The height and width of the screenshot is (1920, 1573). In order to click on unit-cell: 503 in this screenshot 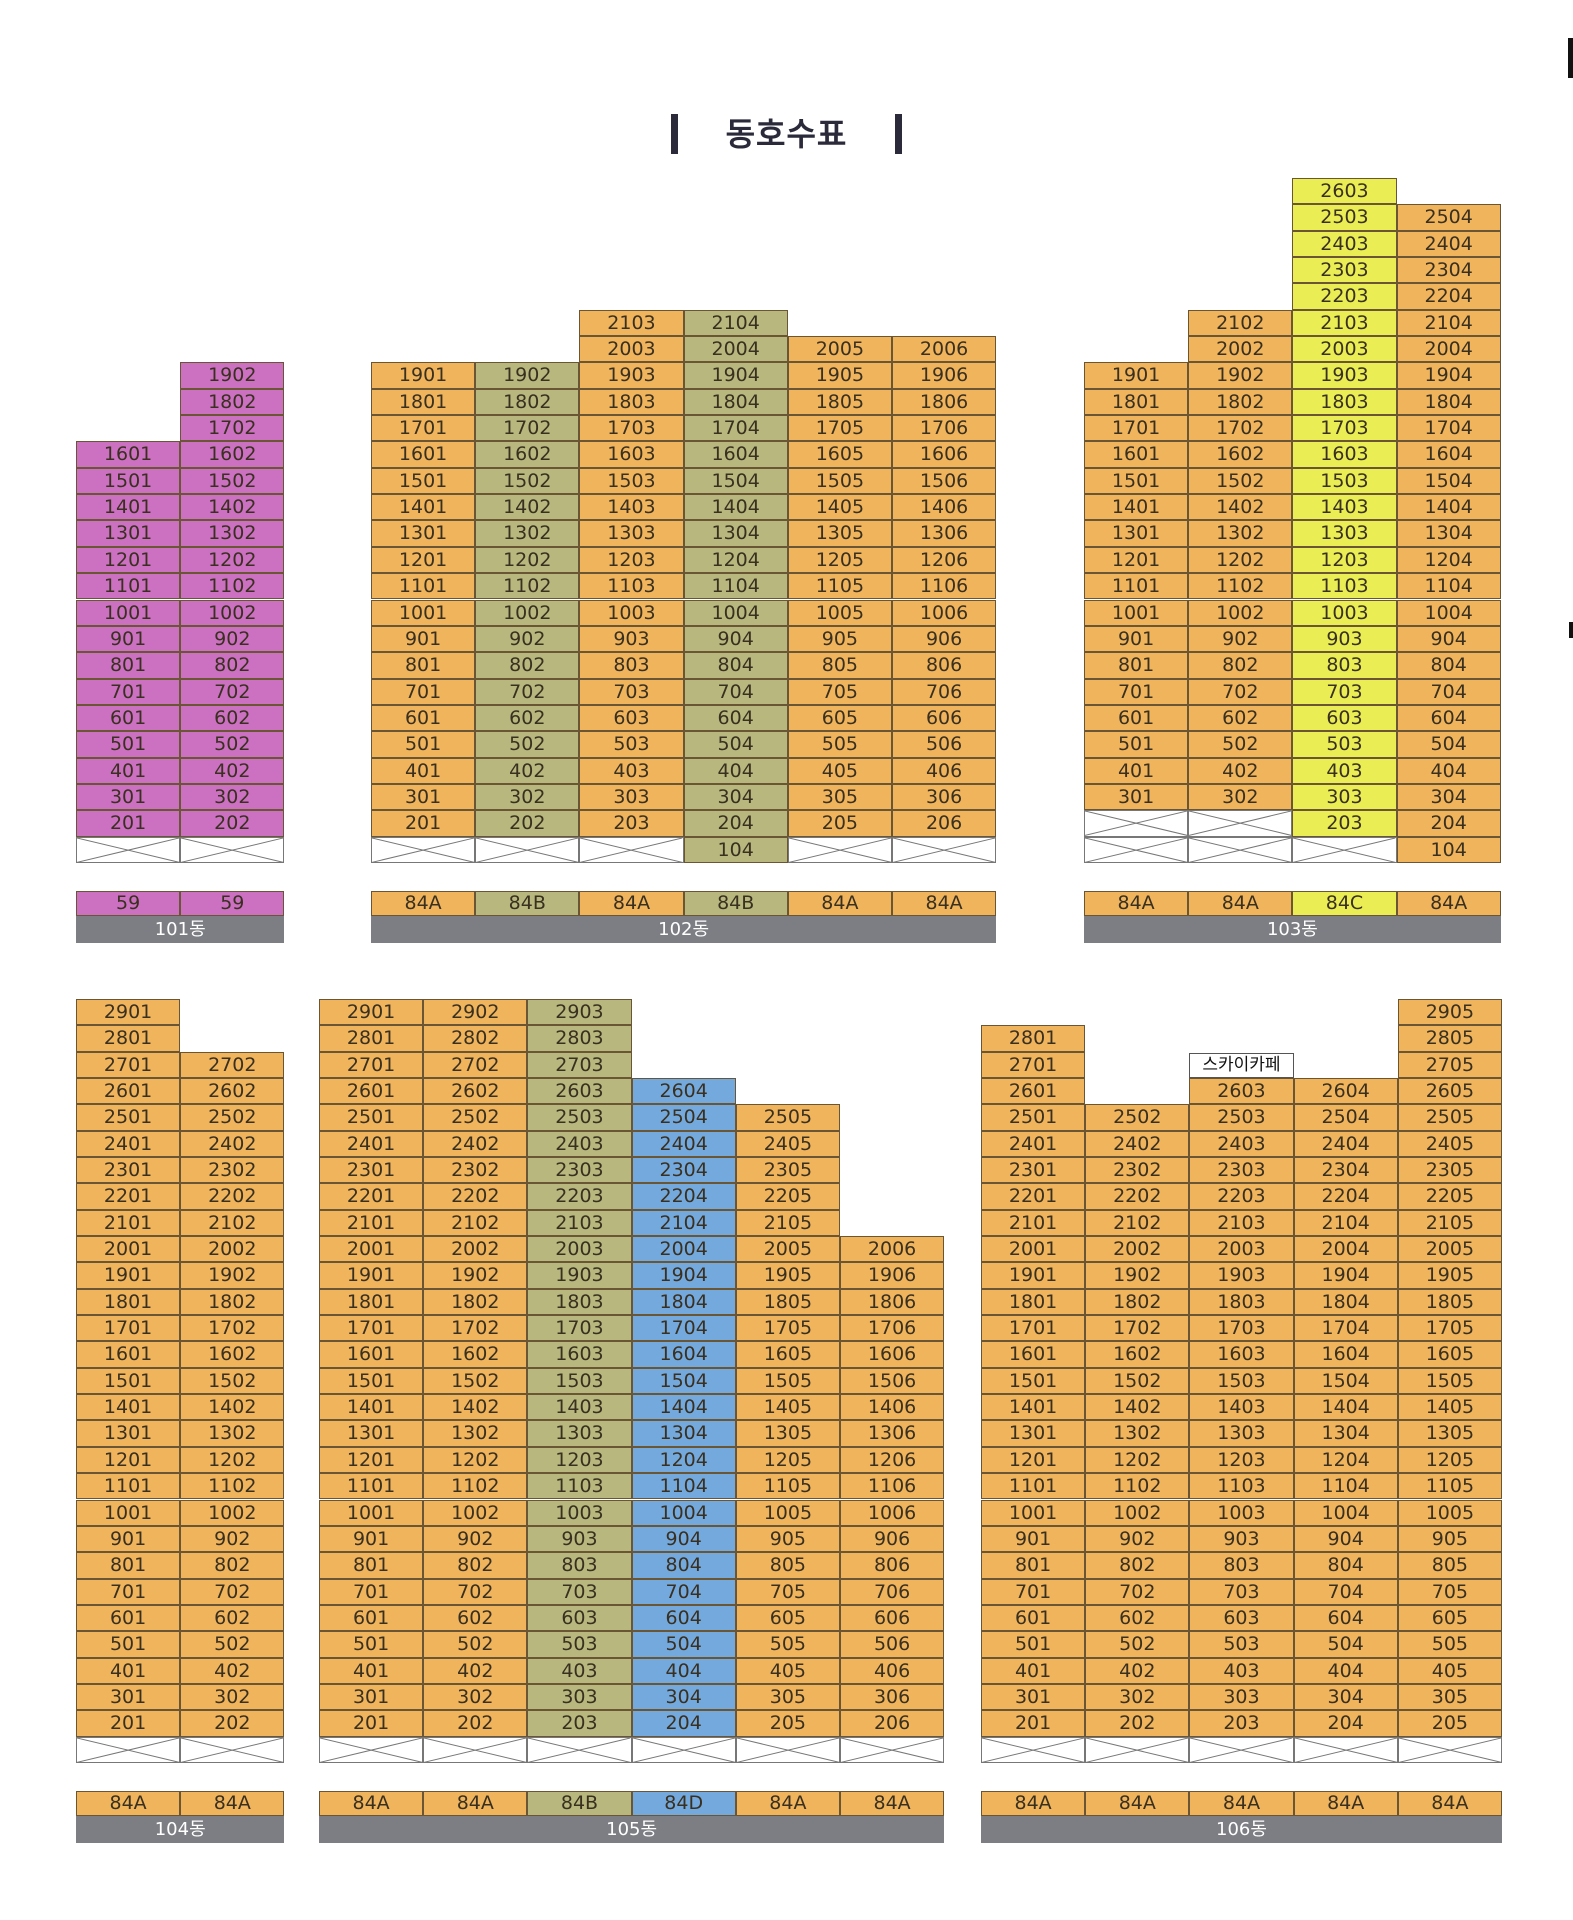, I will do `click(1241, 1644)`.